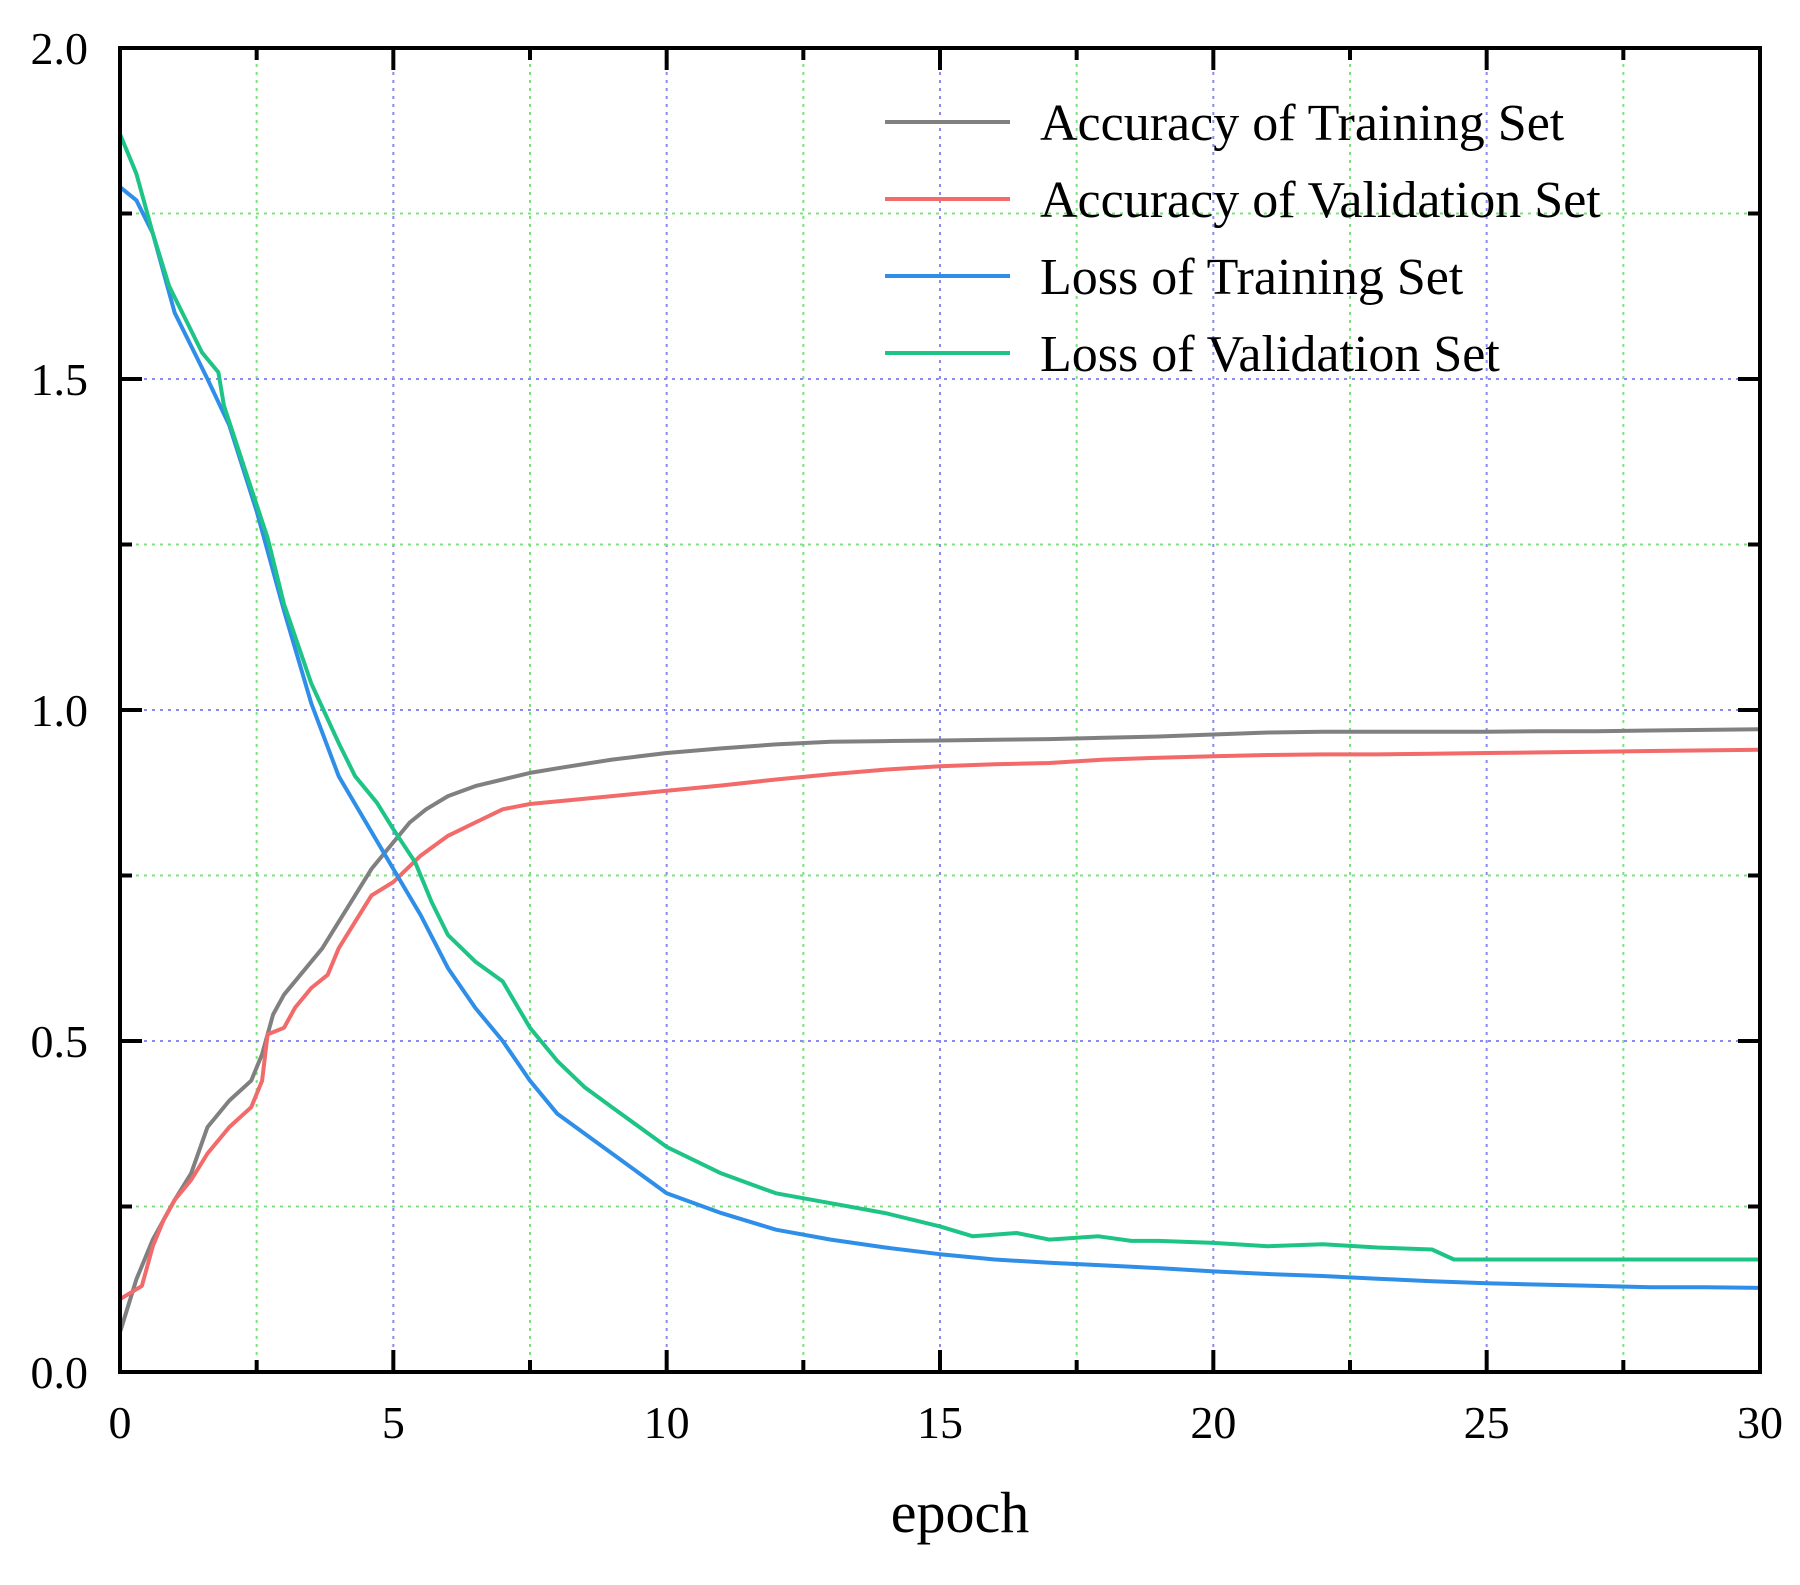 Image resolution: width=1800 pixels, height=1585 pixels. What do you see at coordinates (940, 1422) in the screenshot?
I see `x-tick-label: 15` at bounding box center [940, 1422].